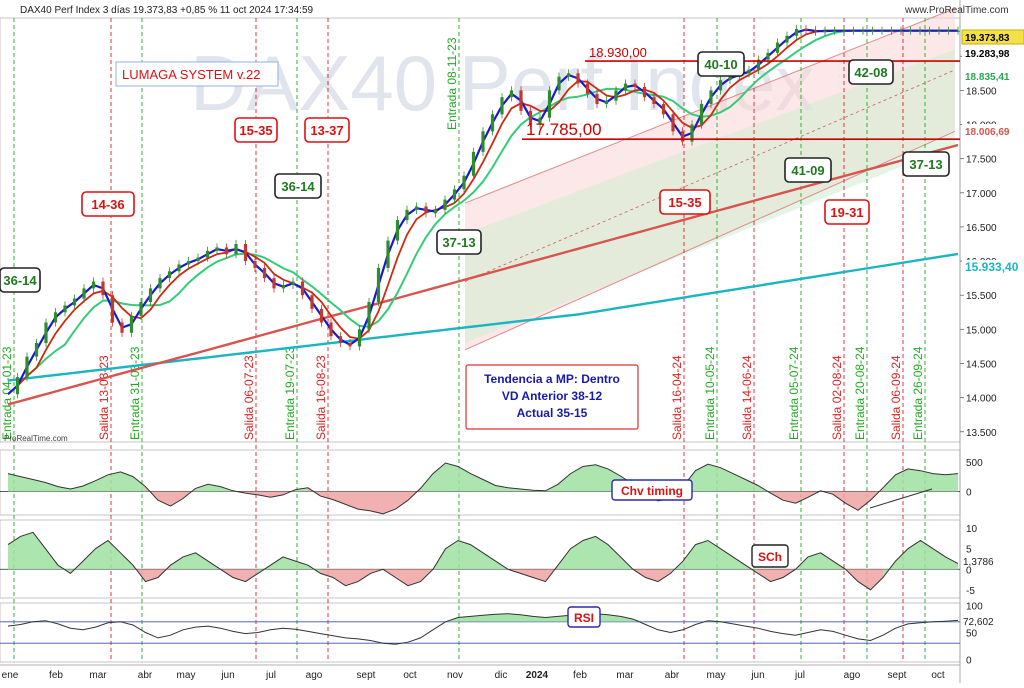  I want to click on chv-line, so click(483, 488).